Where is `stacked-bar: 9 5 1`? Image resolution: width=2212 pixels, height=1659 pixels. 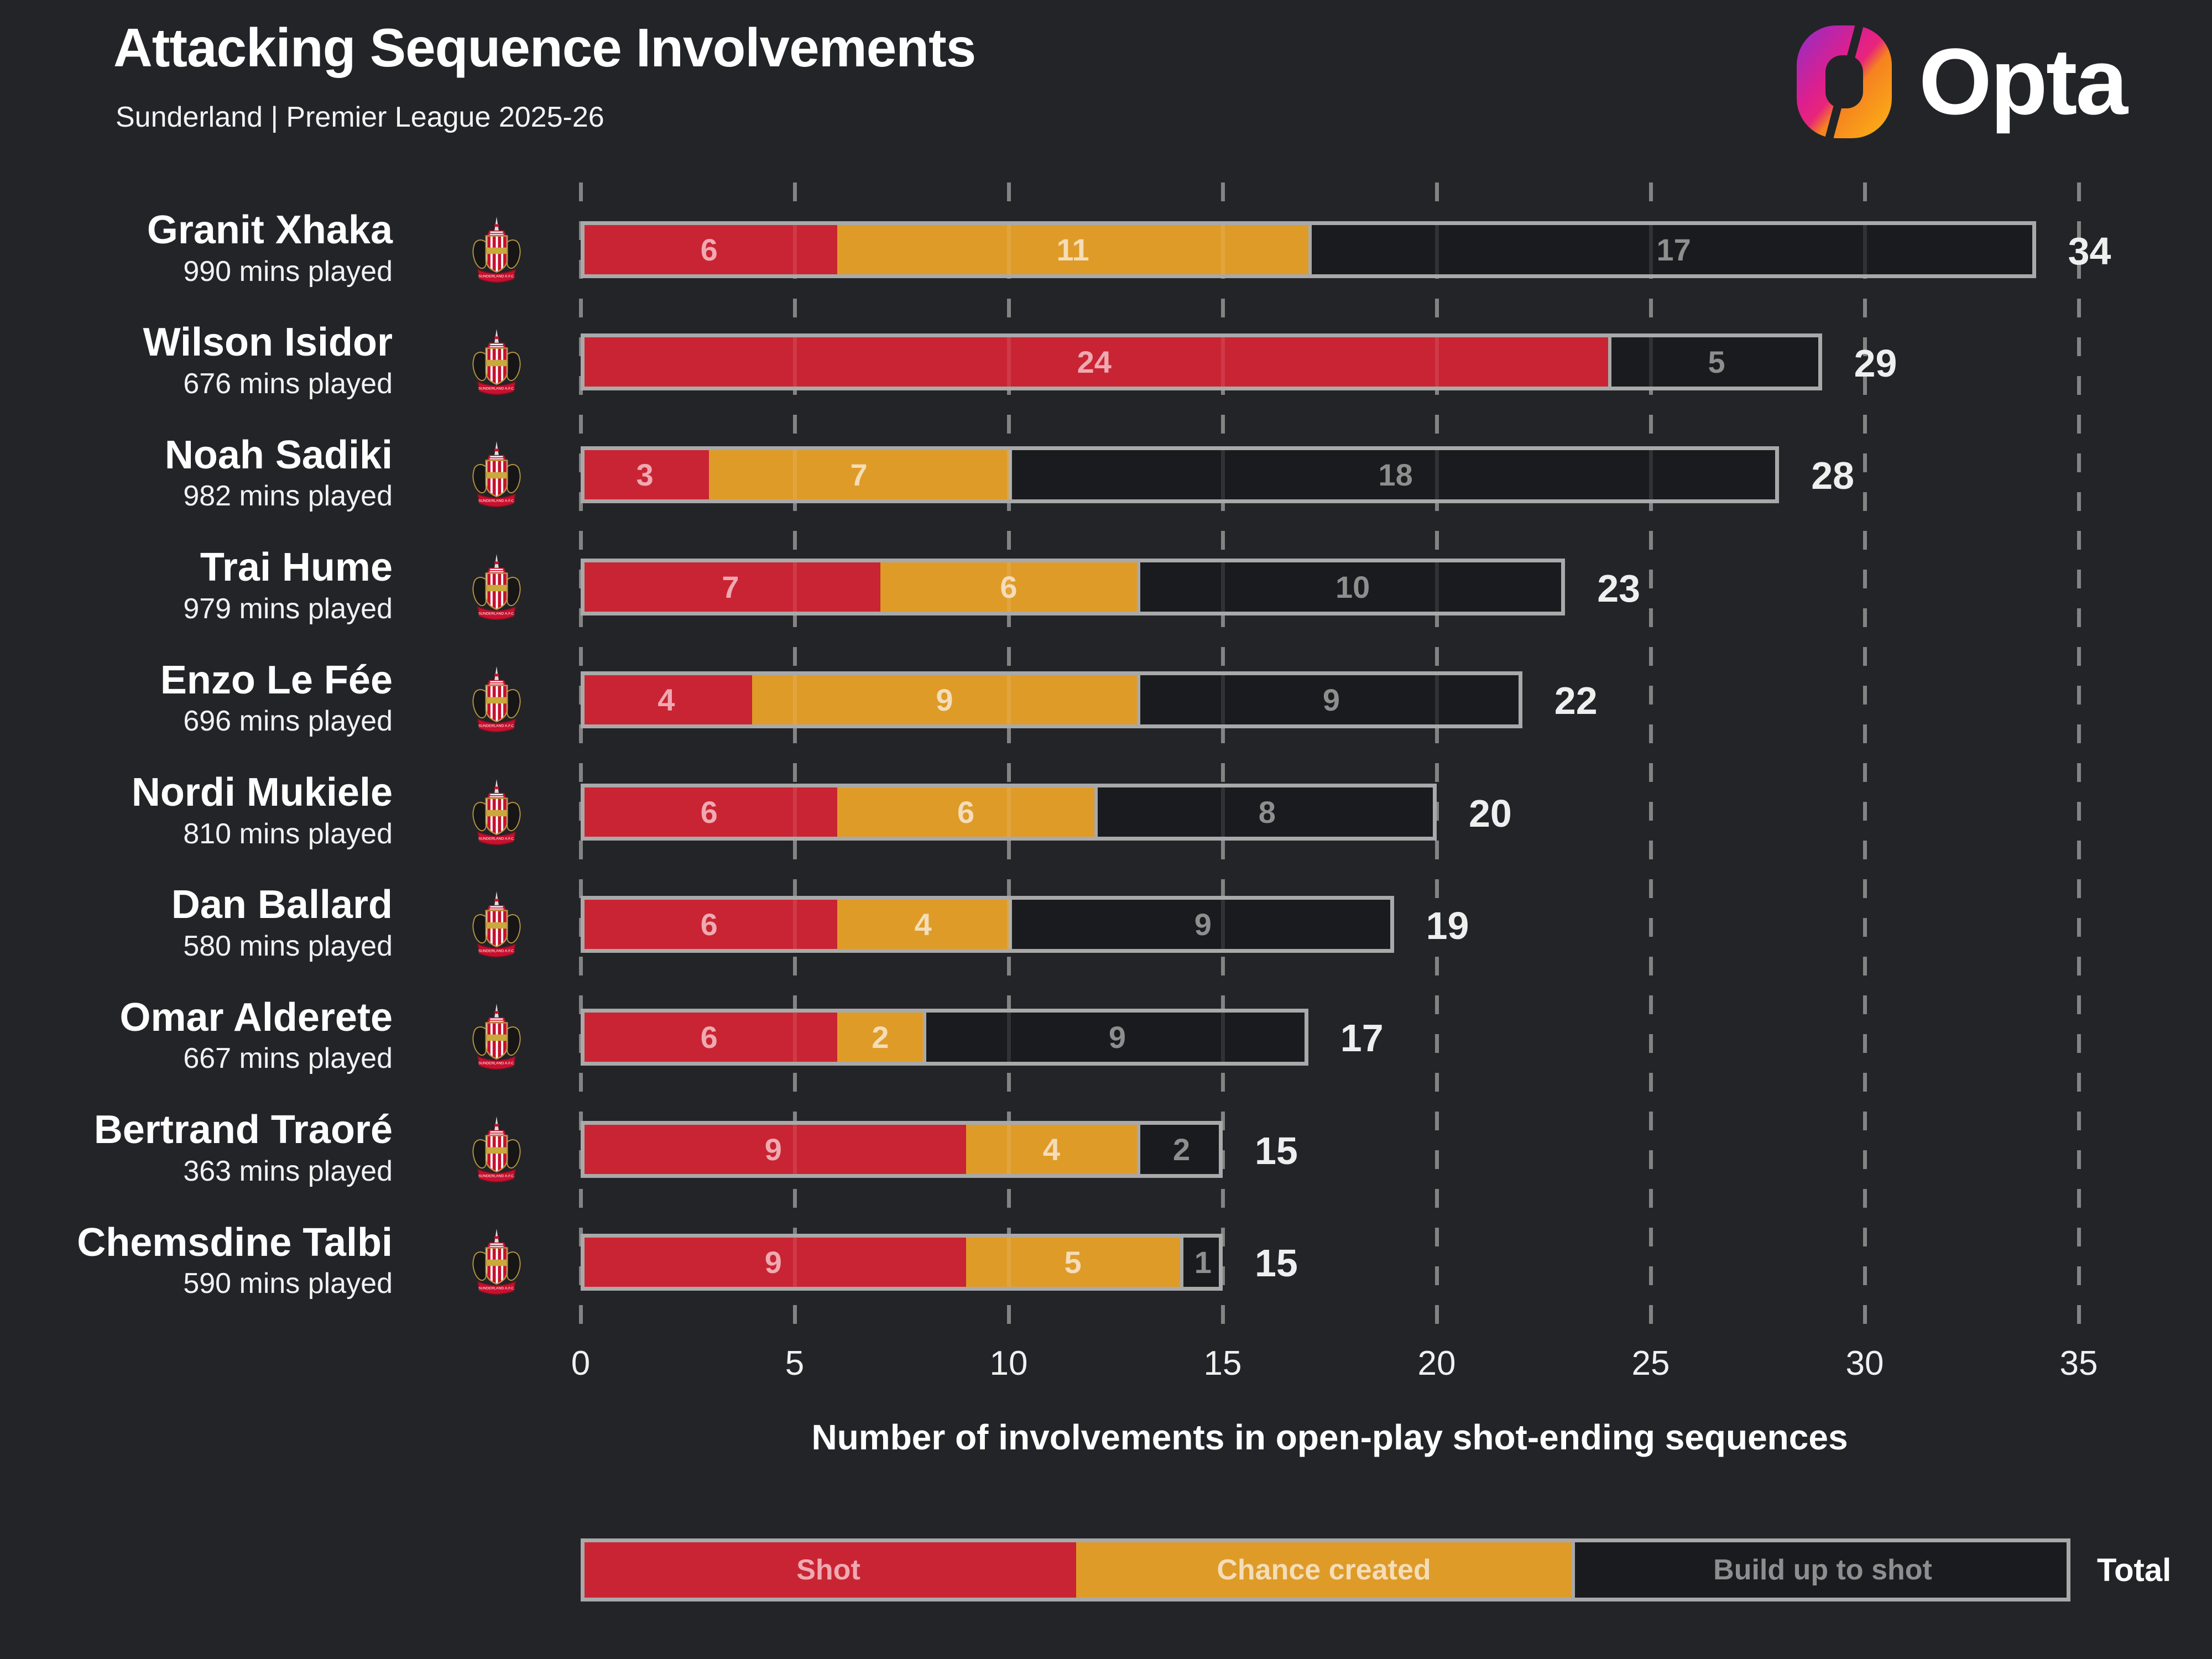
stacked-bar: 9 5 1 is located at coordinates (902, 1262).